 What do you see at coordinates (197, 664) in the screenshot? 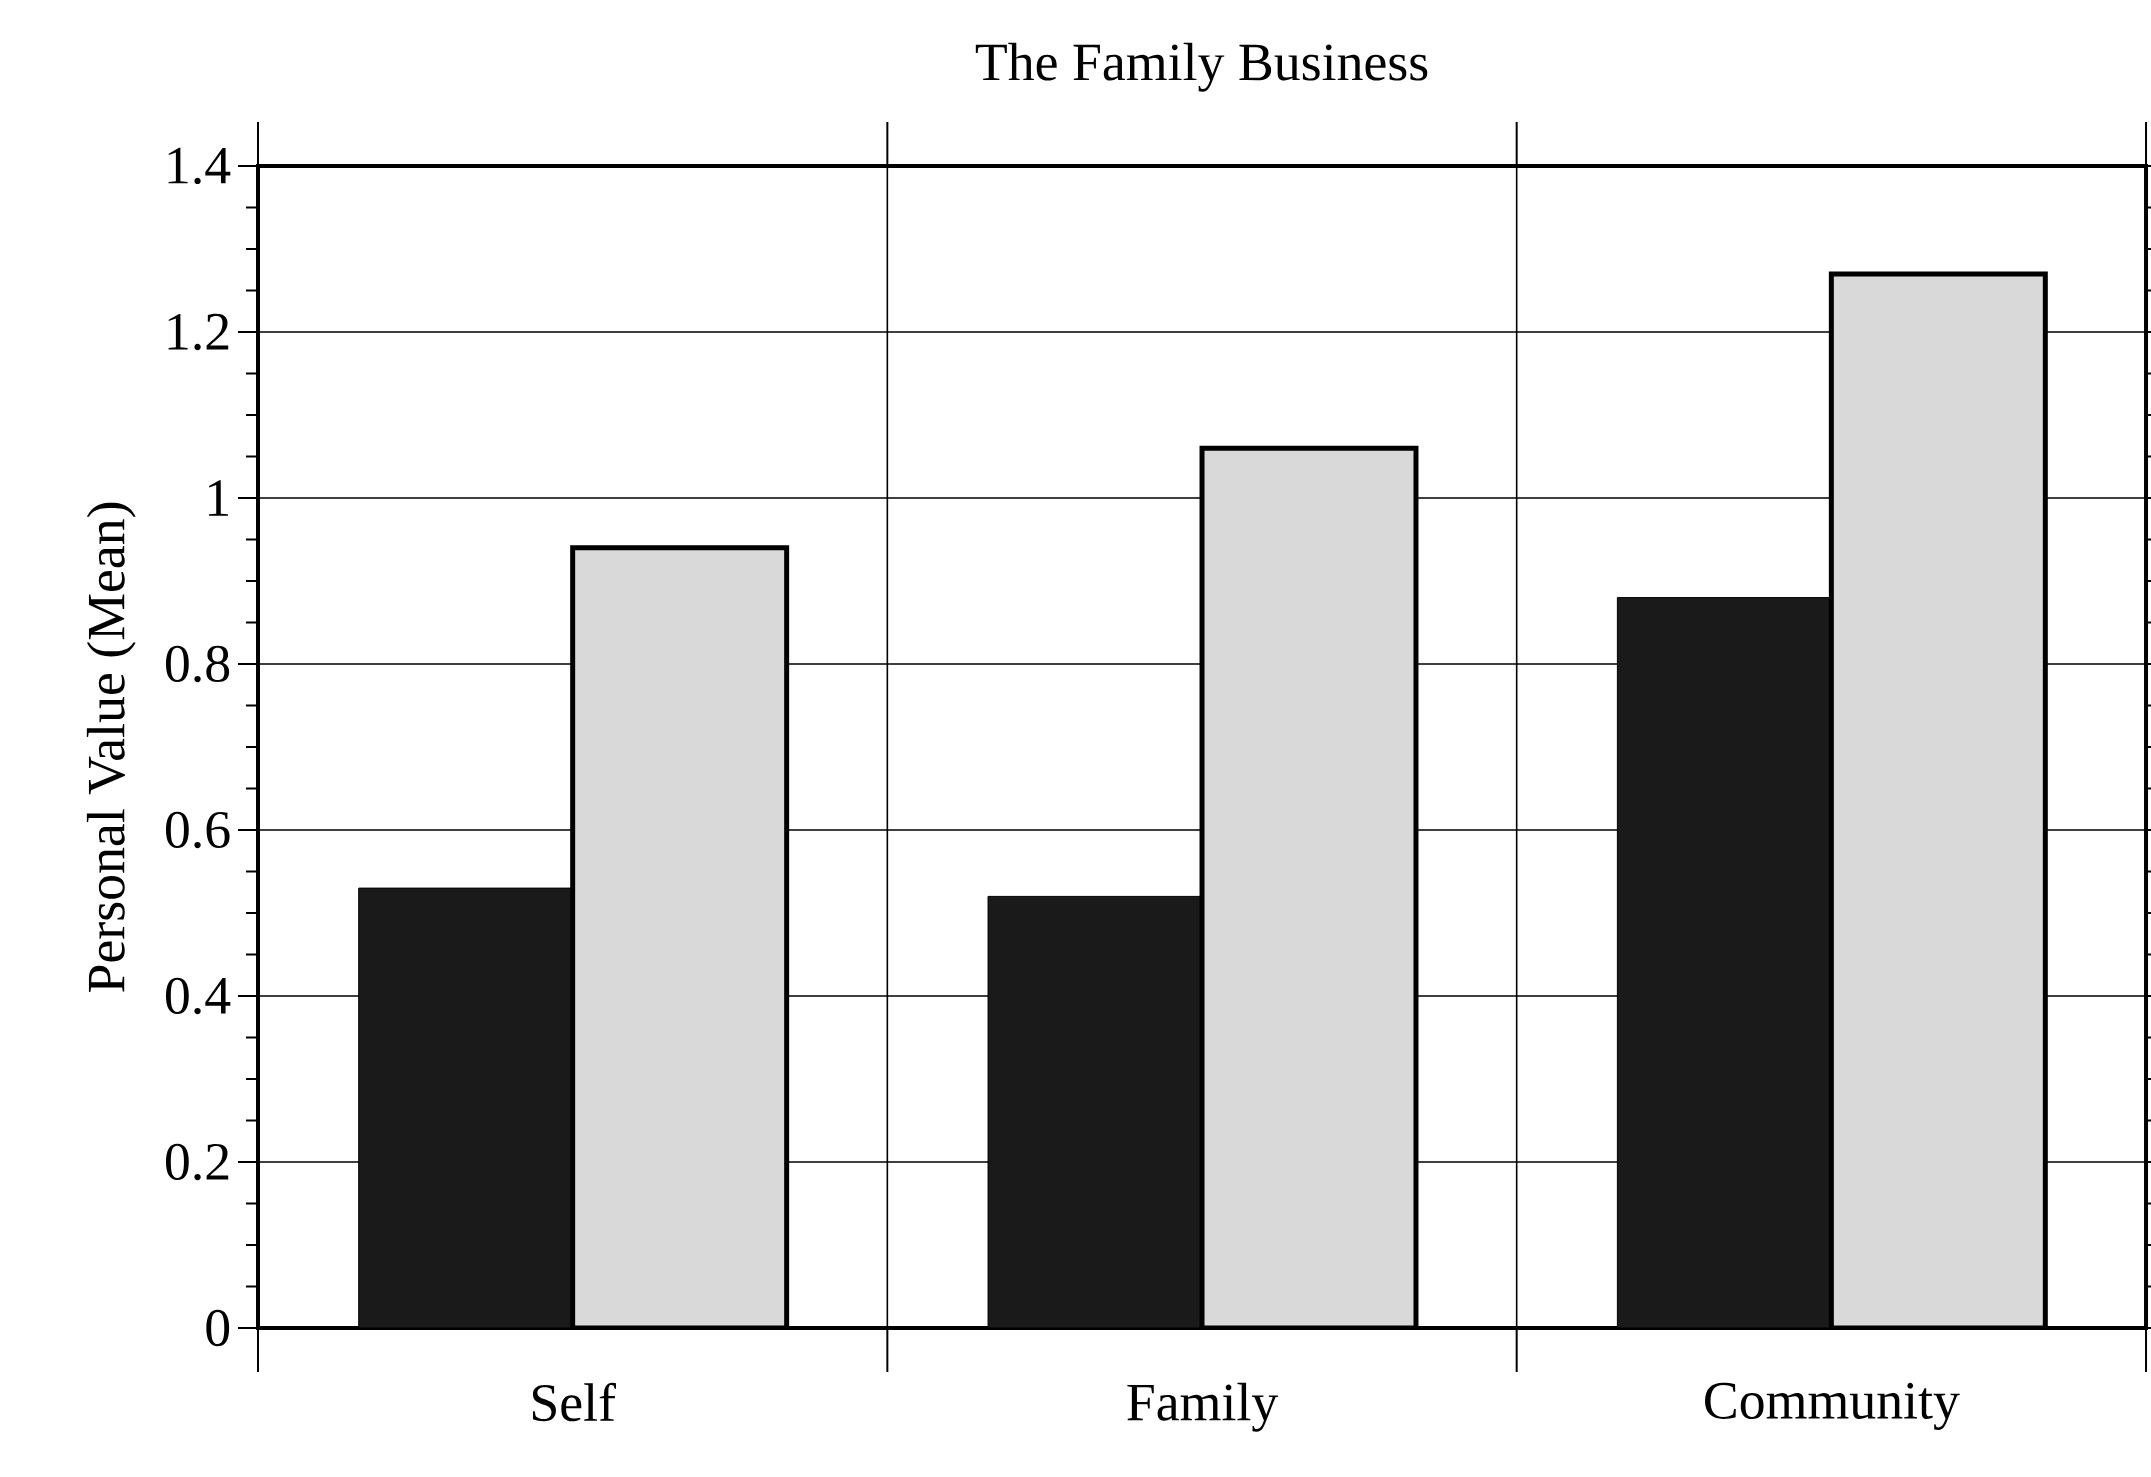
I see `y-tick-label: 0.8` at bounding box center [197, 664].